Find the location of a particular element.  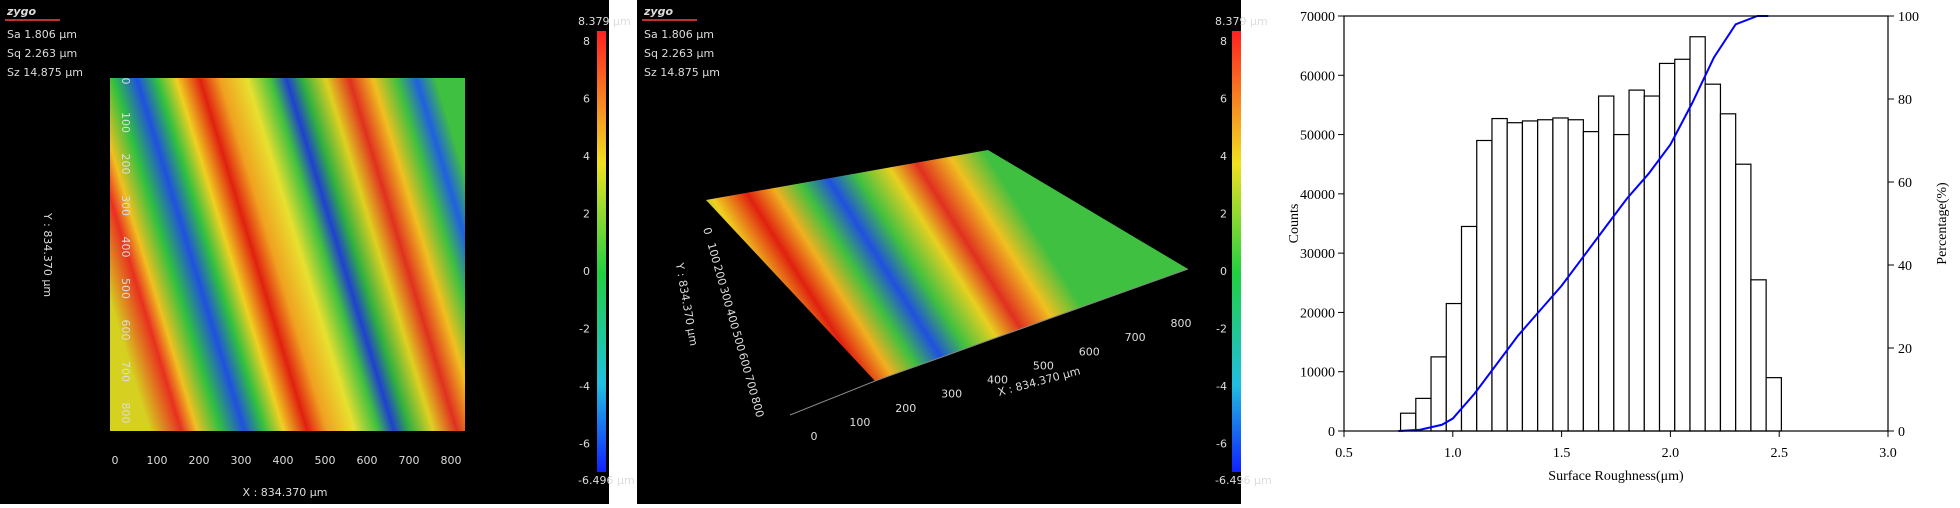

x-tick: 800 is located at coordinates (451, 460).